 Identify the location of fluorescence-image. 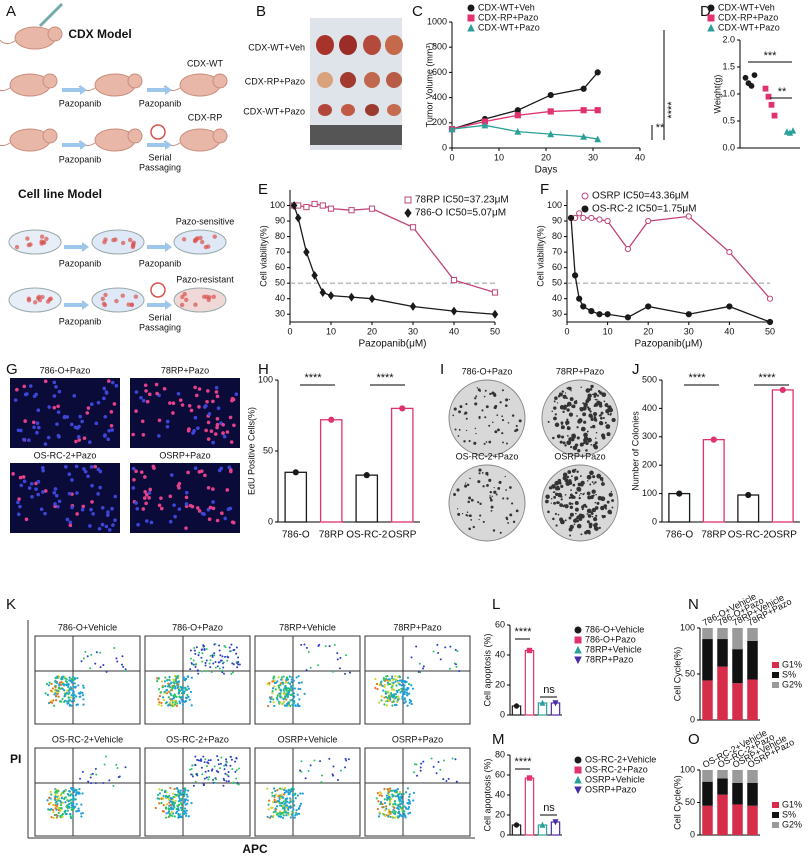
(65, 498).